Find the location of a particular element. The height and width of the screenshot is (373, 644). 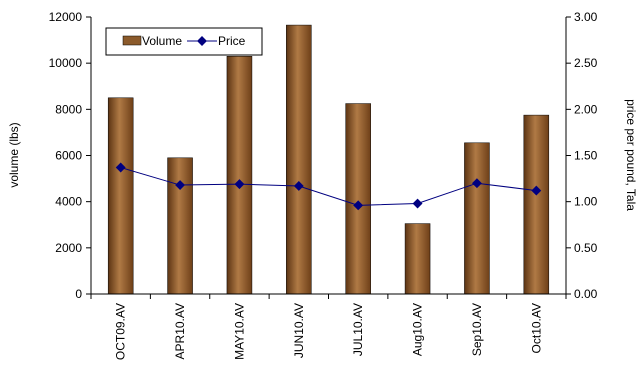

legend-price-label: Price is located at coordinates (232, 41).